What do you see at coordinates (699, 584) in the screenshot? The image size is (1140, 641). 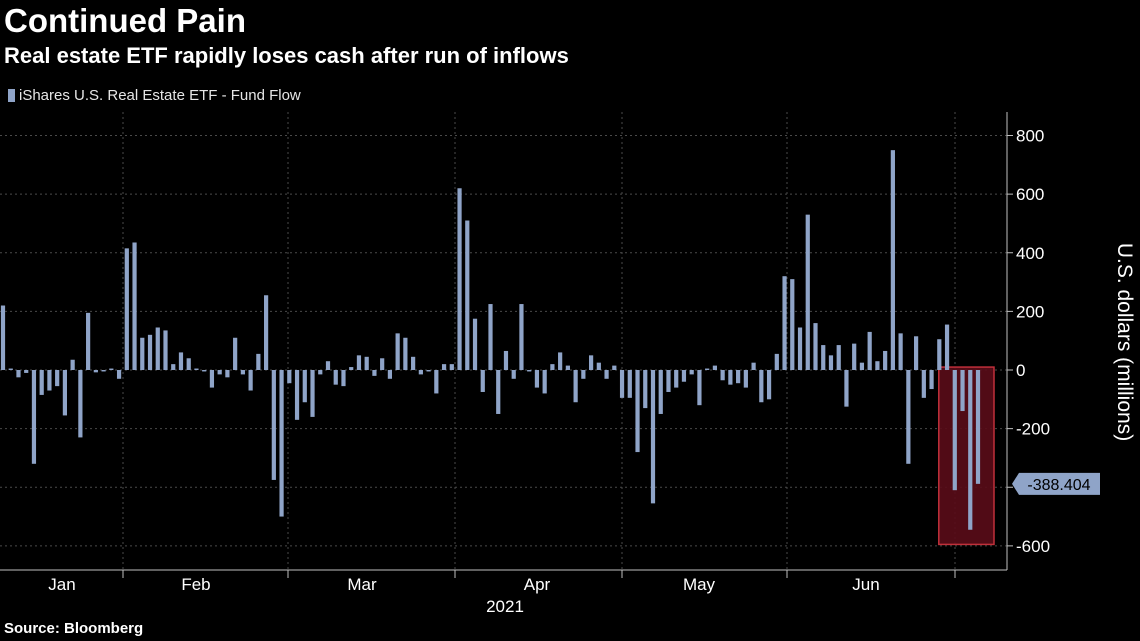 I see `x-tick-label: May` at bounding box center [699, 584].